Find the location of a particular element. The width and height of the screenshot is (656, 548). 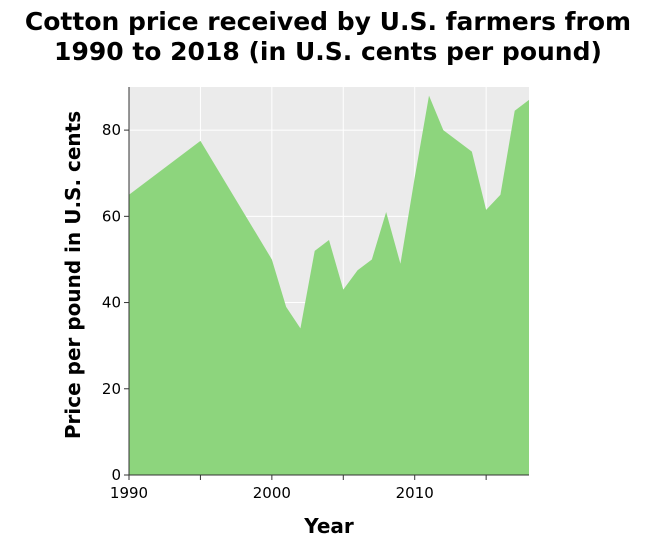

y-tick-label-40: 40 is located at coordinates (111, 303).